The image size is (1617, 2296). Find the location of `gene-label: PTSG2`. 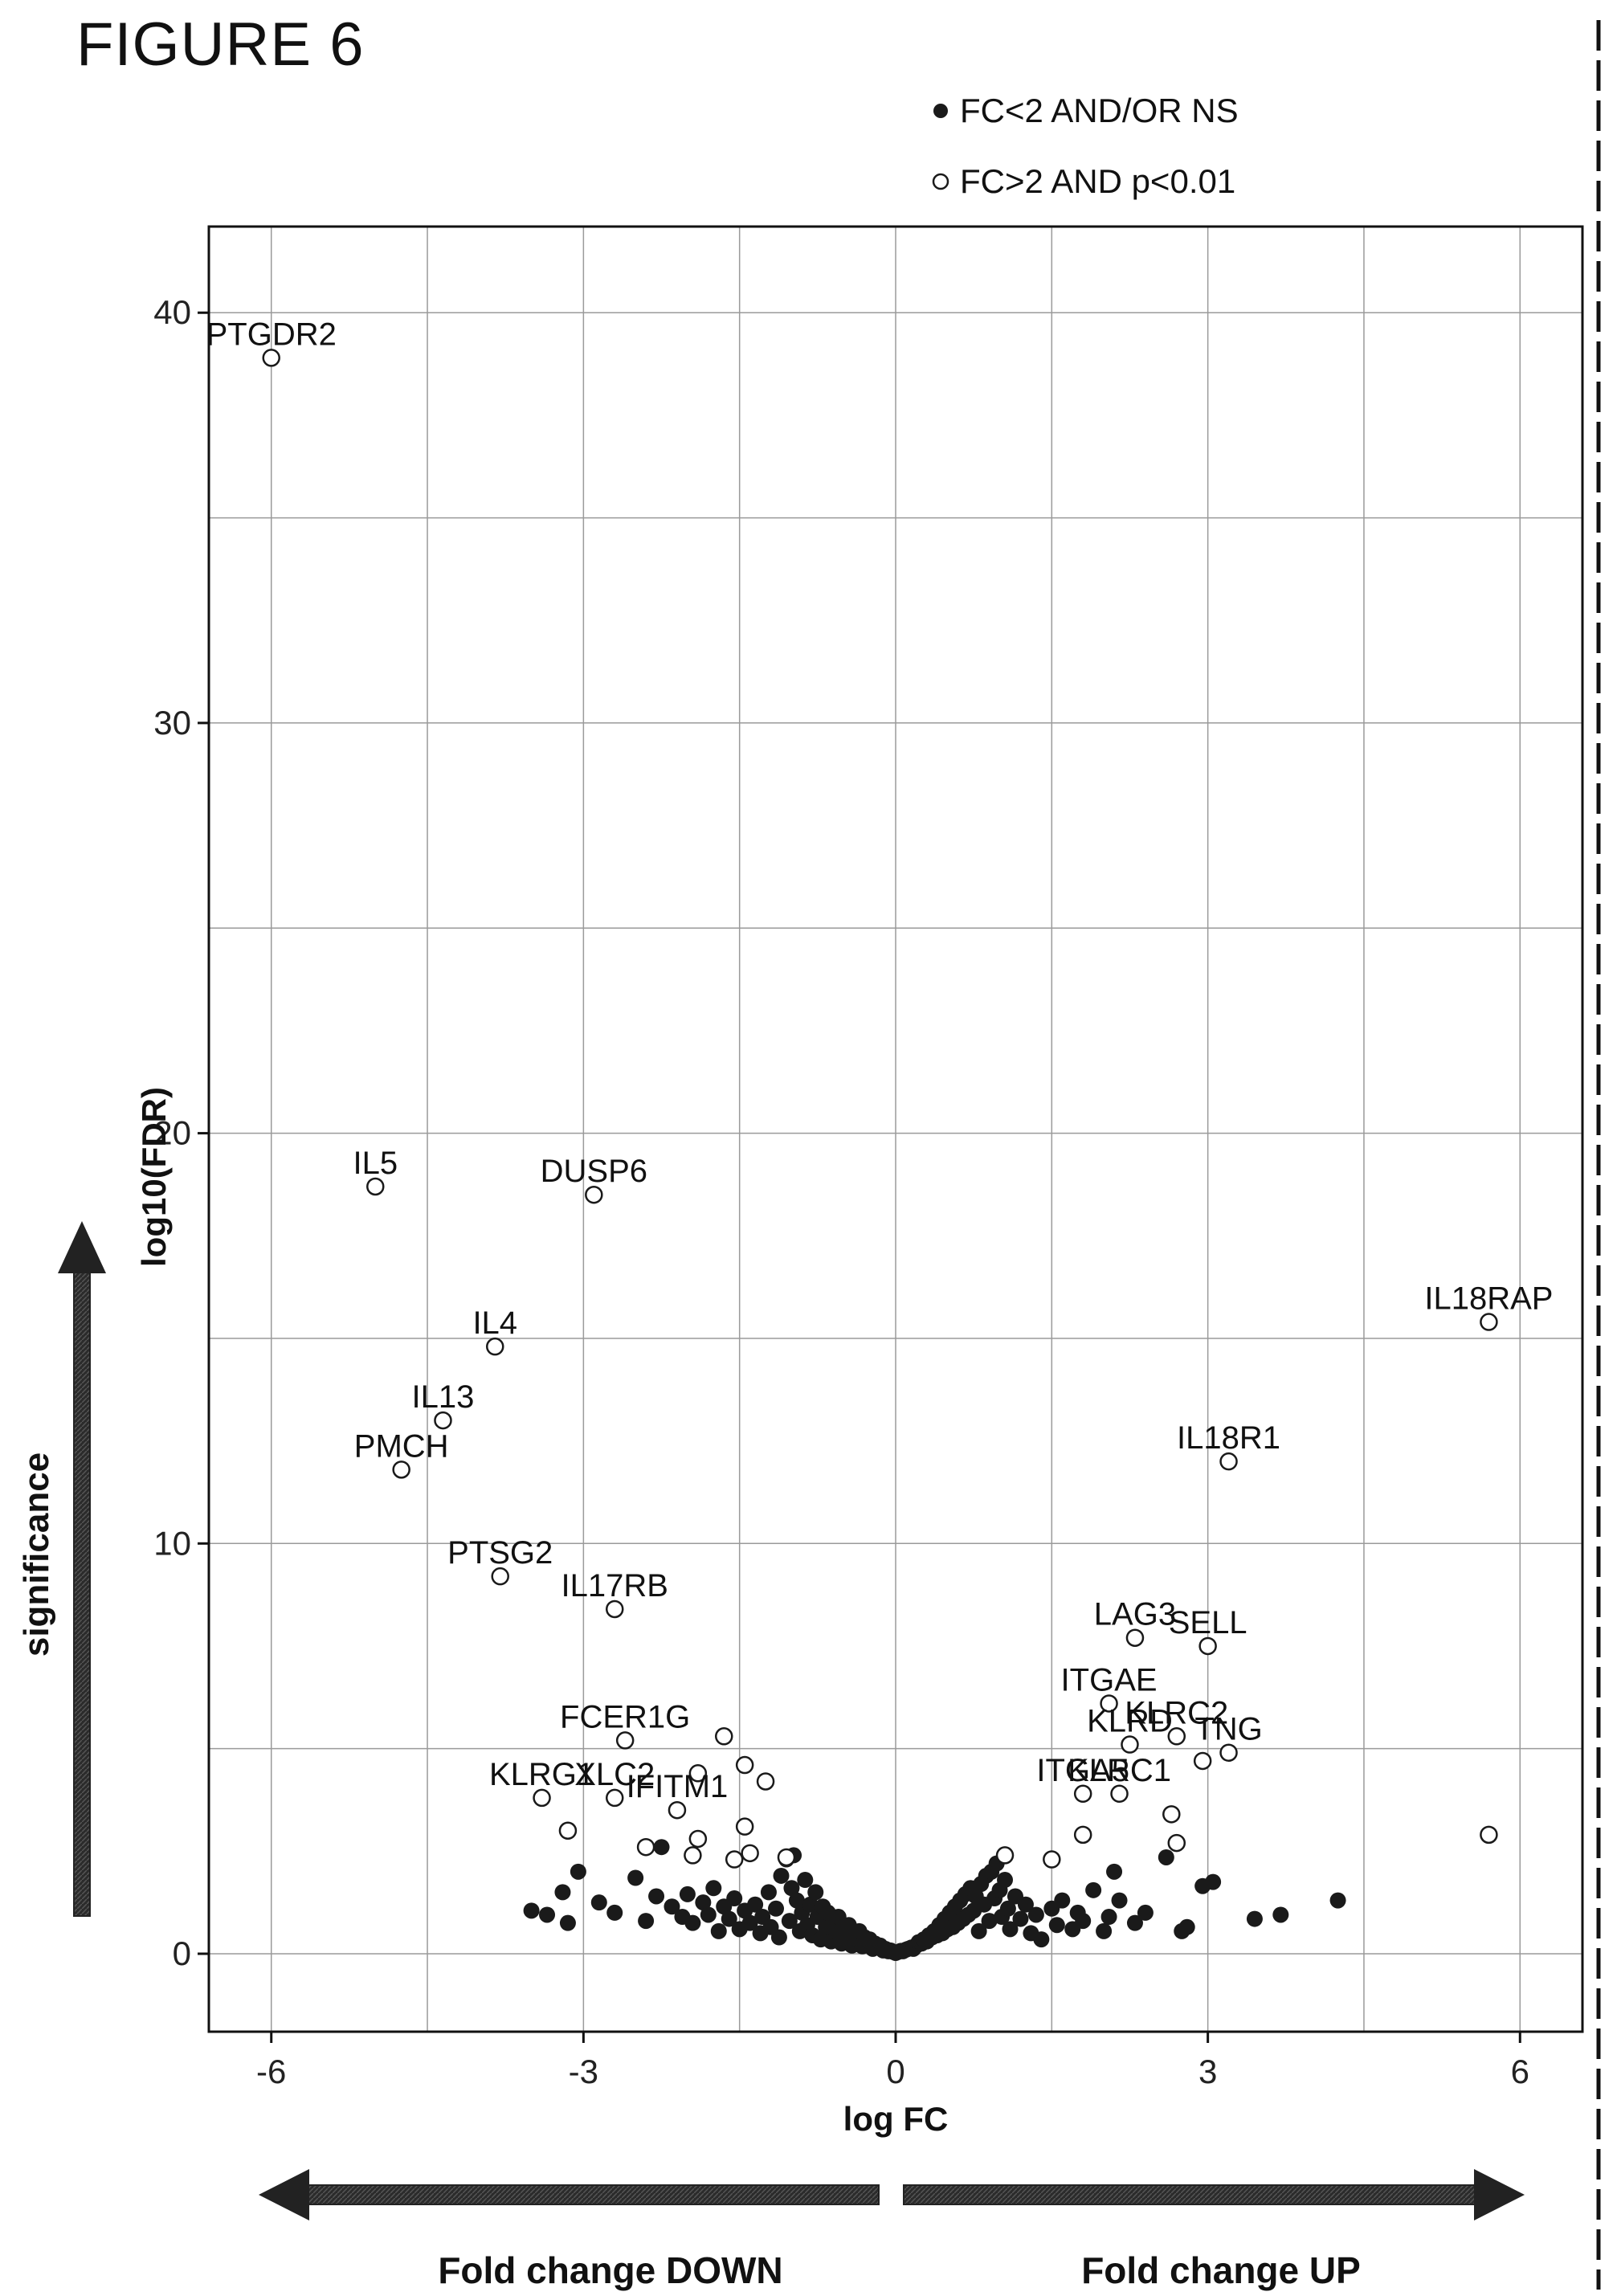

gene-label: PTSG2 is located at coordinates (500, 1553).